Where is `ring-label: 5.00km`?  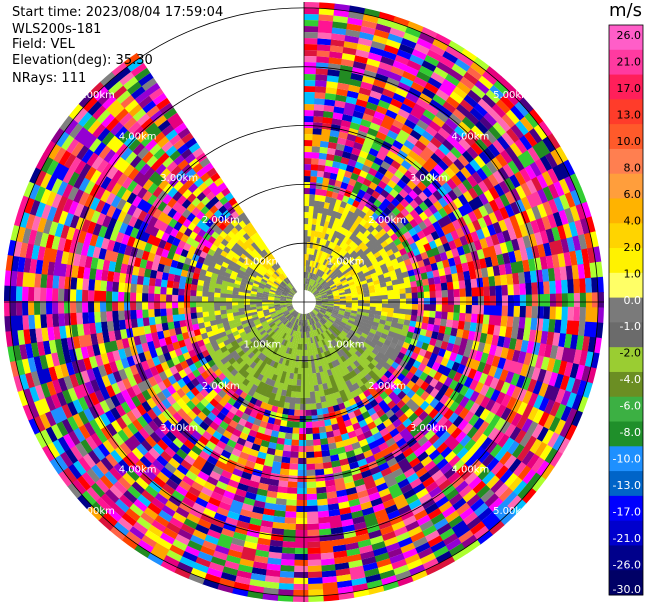
ring-label: 5.00km is located at coordinates (512, 511).